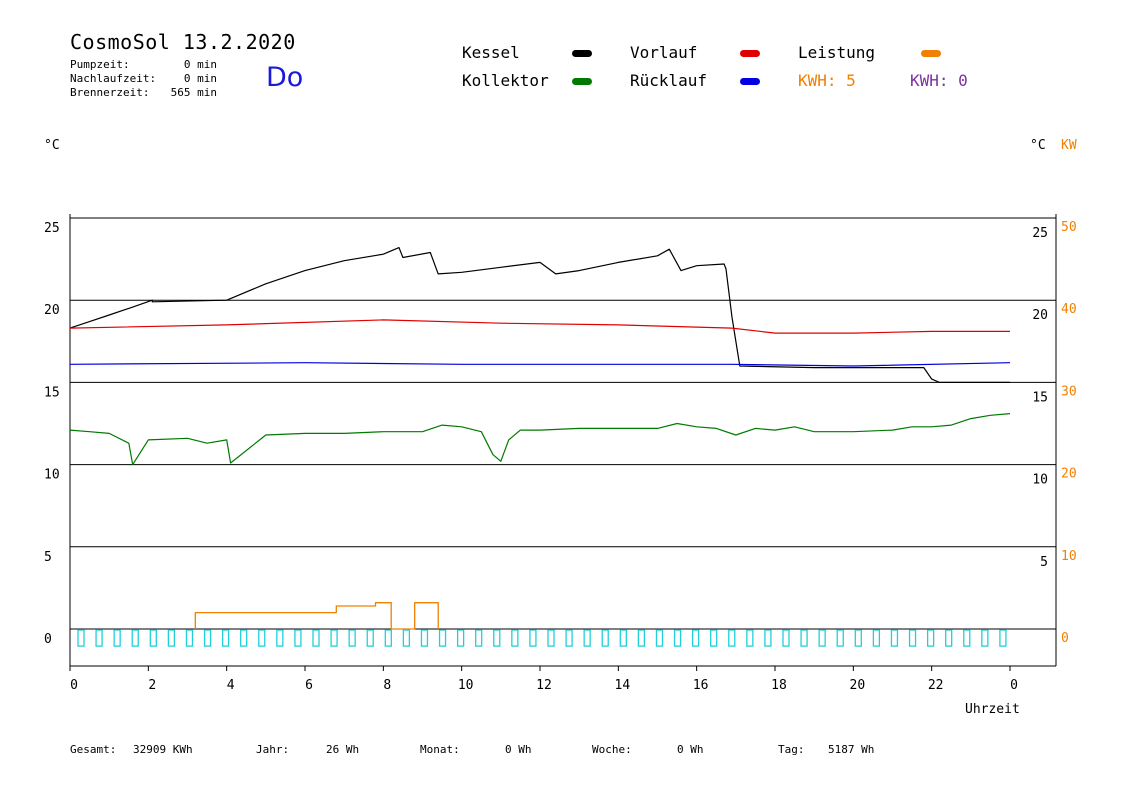 This screenshot has width=1148, height=812. What do you see at coordinates (1069, 309) in the screenshot?
I see `y-right2-tick-label: 40` at bounding box center [1069, 309].